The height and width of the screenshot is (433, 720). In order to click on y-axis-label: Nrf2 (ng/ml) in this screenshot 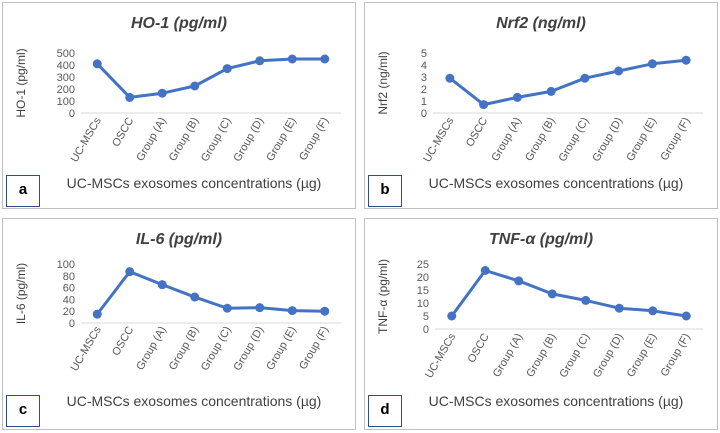, I will do `click(383, 82)`.